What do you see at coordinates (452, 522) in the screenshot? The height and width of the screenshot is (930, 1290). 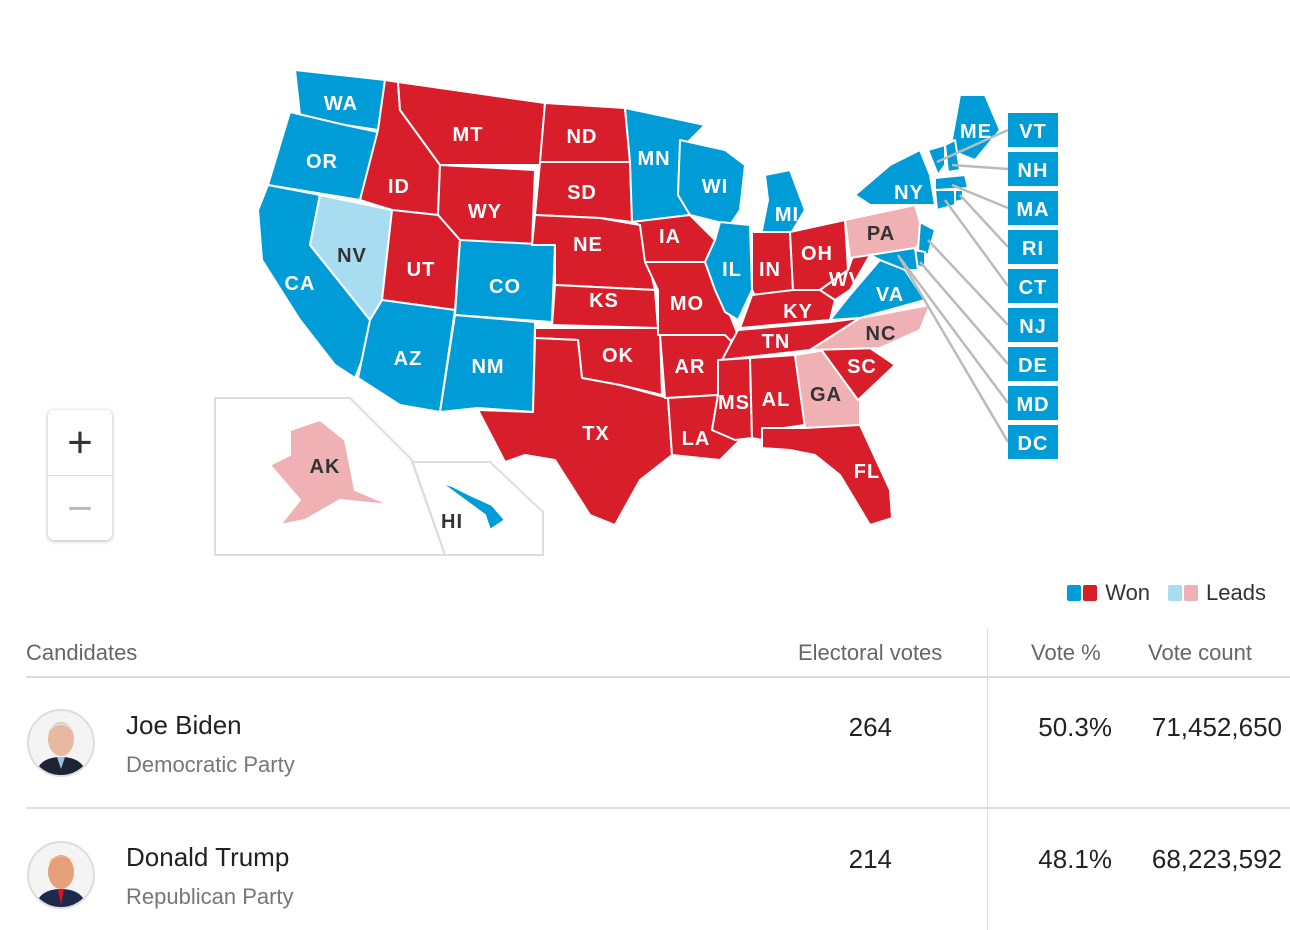 I see `state-label-hi: HI` at bounding box center [452, 522].